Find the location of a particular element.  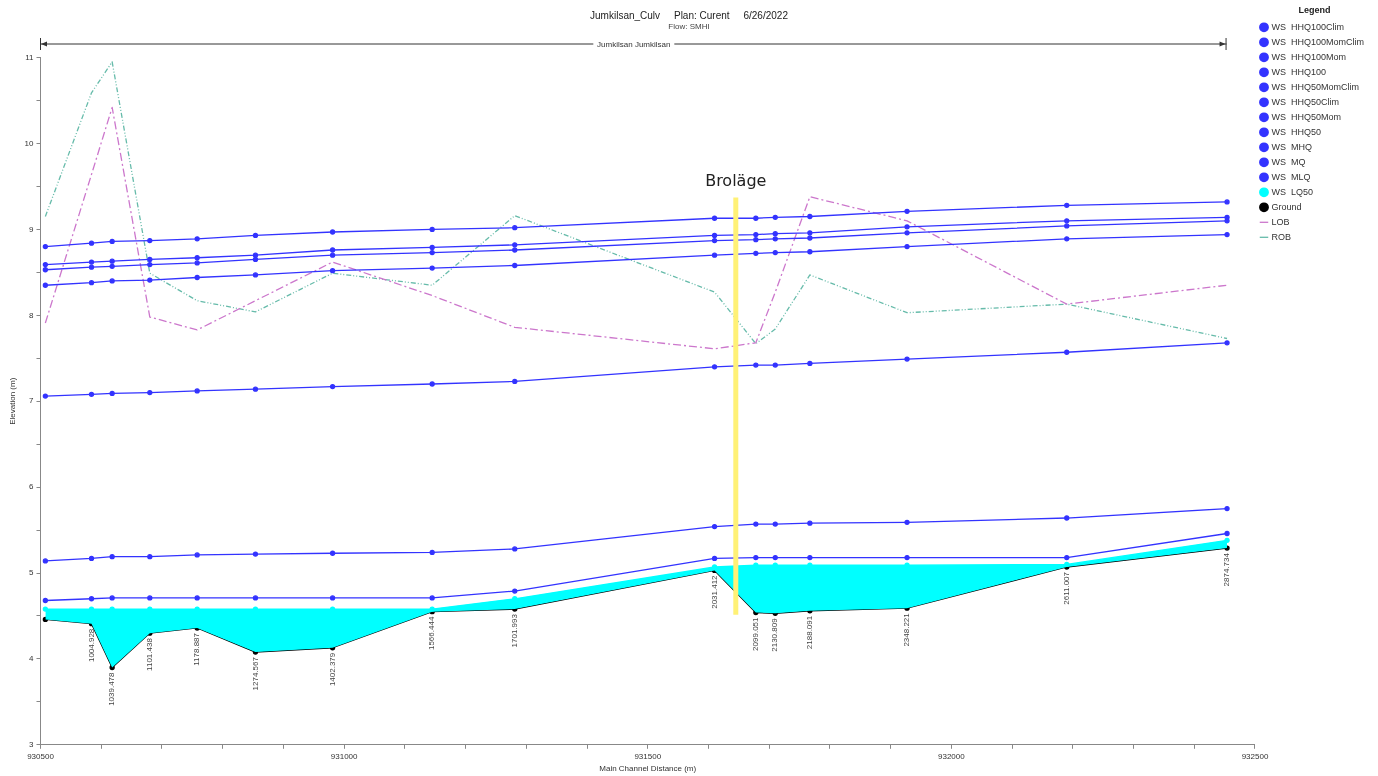

annotation: 2188.091 is located at coordinates (810, 632).